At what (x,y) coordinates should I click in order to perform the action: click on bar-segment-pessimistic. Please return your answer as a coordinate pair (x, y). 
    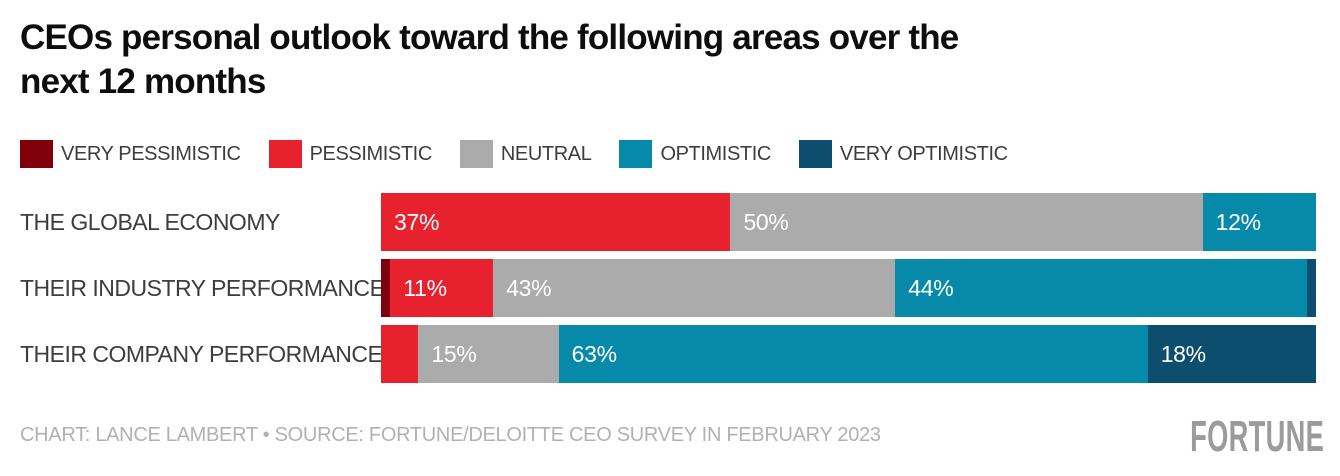
    Looking at the image, I should click on (400, 354).